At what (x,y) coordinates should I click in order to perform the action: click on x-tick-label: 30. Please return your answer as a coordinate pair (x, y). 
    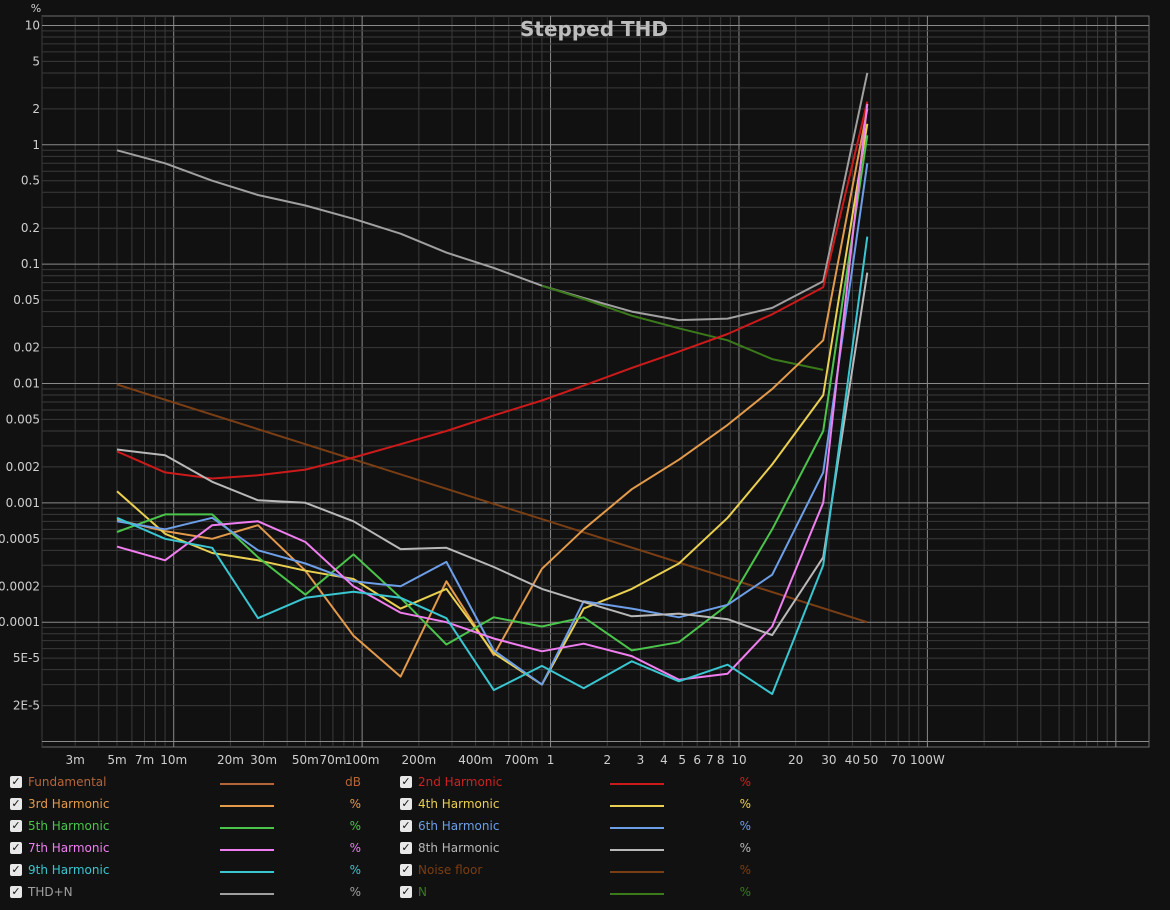
    Looking at the image, I should click on (828, 760).